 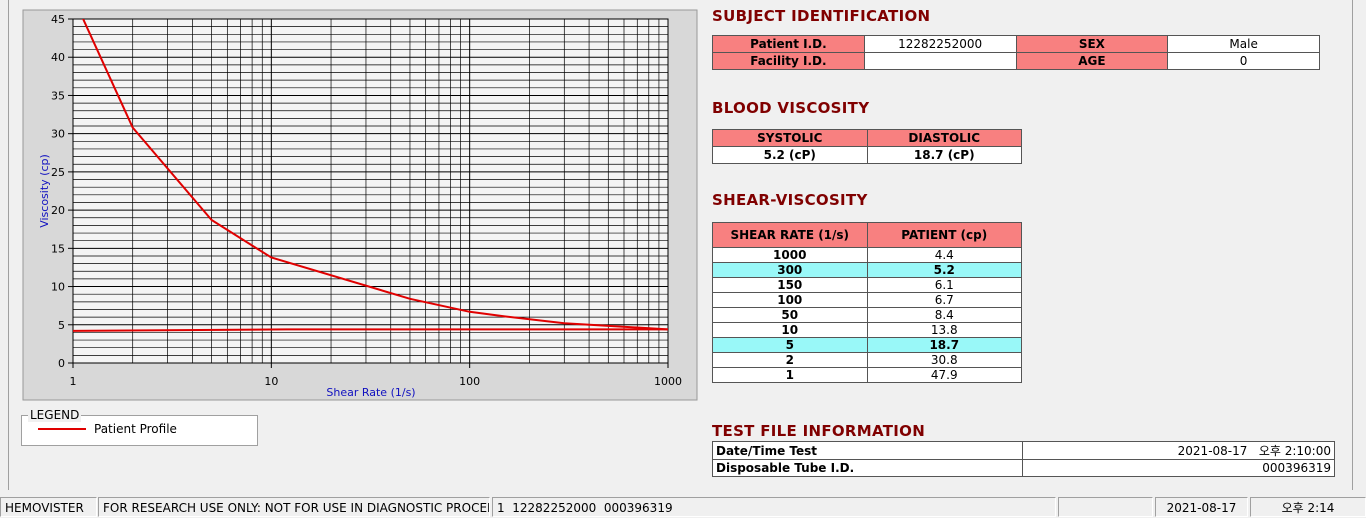 I want to click on x-tick-label: 10, so click(x=271, y=381).